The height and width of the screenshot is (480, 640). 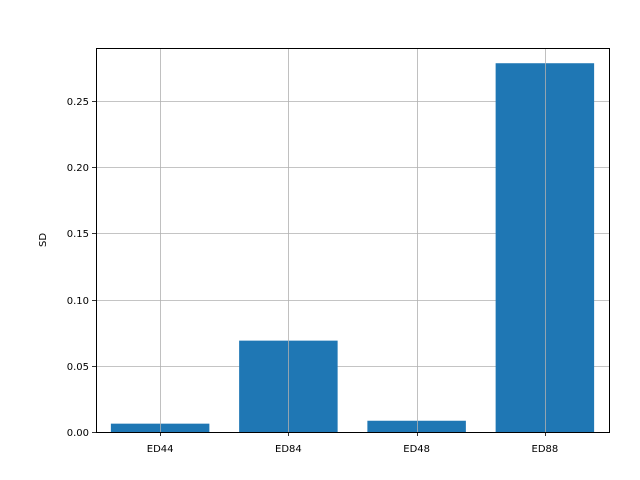 I want to click on y-tick-label: 0.10, so click(x=78, y=301).